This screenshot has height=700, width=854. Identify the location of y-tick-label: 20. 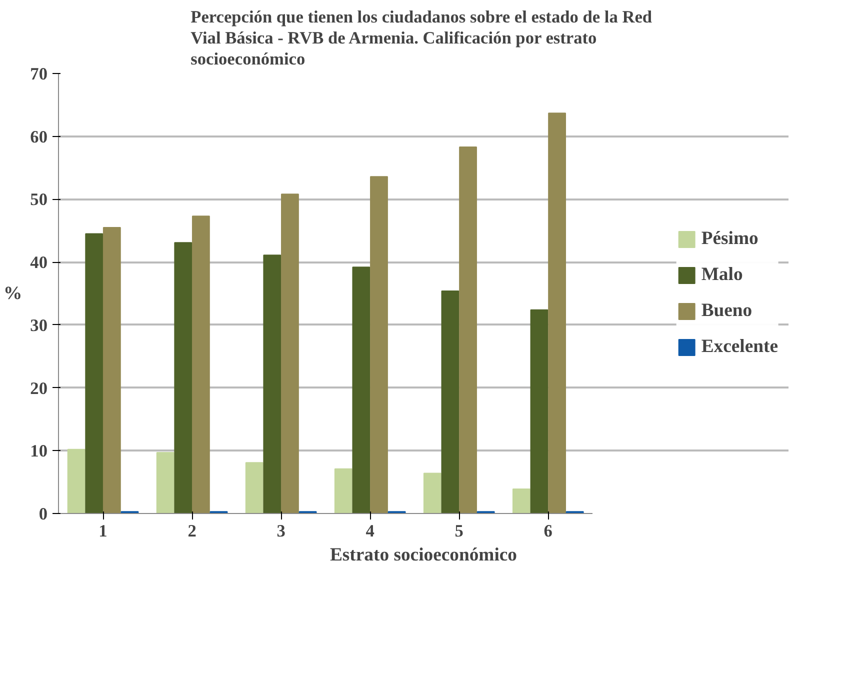
(39, 388).